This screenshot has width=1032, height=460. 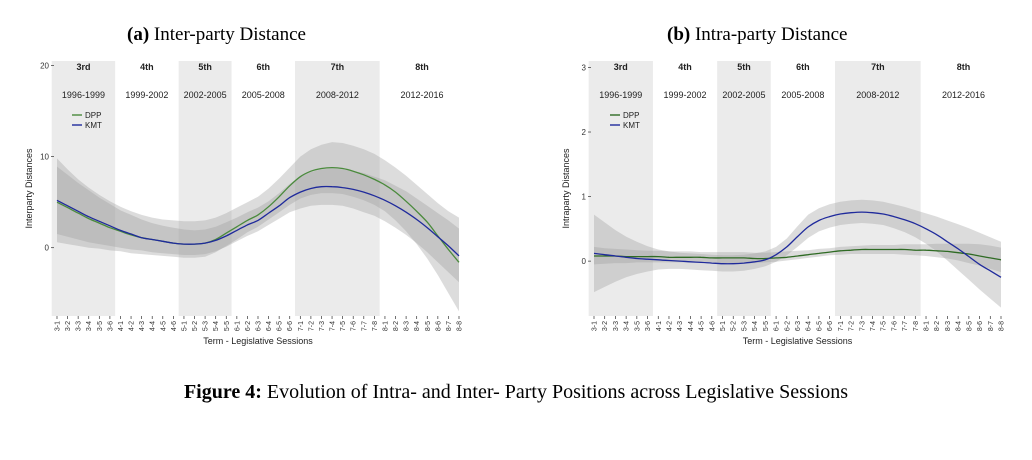 What do you see at coordinates (566, 188) in the screenshot?
I see `y-axis-title: Intraparty Distances` at bounding box center [566, 188].